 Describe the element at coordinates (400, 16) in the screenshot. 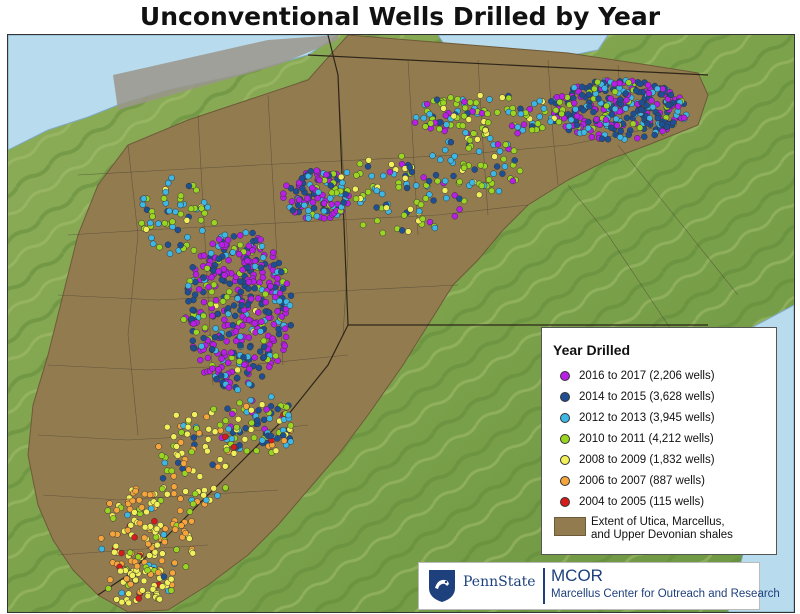

I see `map-title: Unconventional Wells Drilled by Year` at that location.